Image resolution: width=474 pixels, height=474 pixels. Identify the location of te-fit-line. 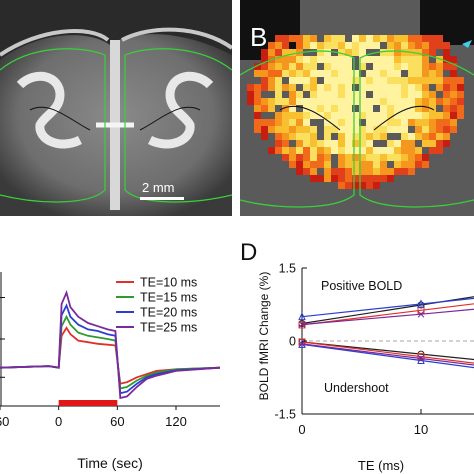
(387, 307).